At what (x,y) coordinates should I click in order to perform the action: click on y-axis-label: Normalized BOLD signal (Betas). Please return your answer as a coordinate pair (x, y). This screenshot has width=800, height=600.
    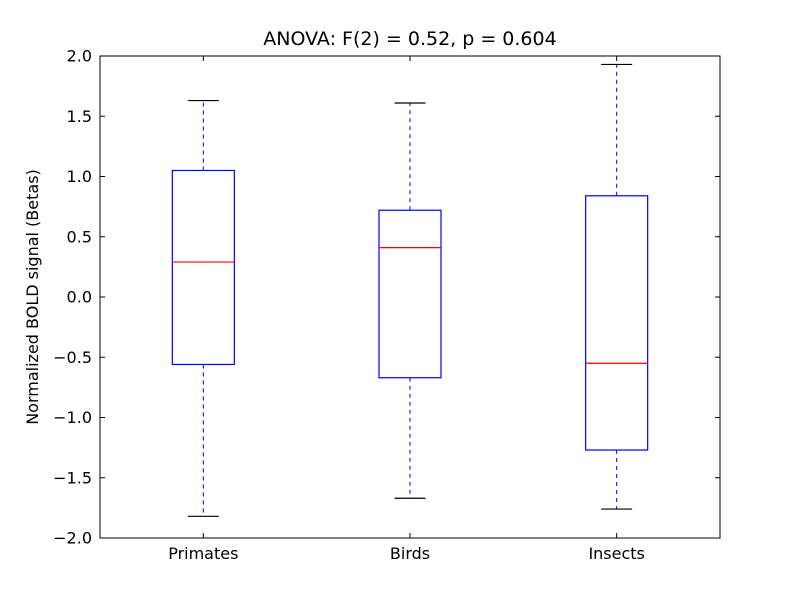
    Looking at the image, I should click on (32, 297).